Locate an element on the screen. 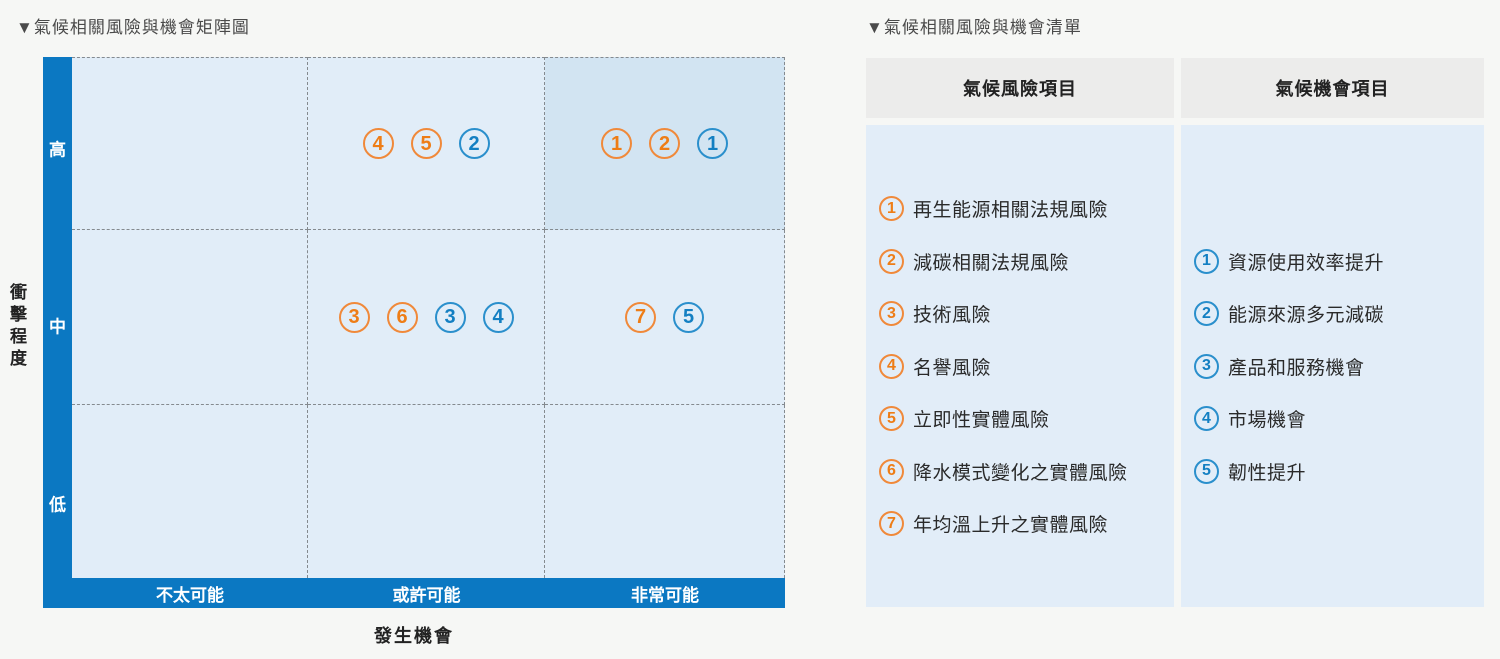 The width and height of the screenshot is (1500, 659). opportunity-marker: 3 is located at coordinates (450, 317).